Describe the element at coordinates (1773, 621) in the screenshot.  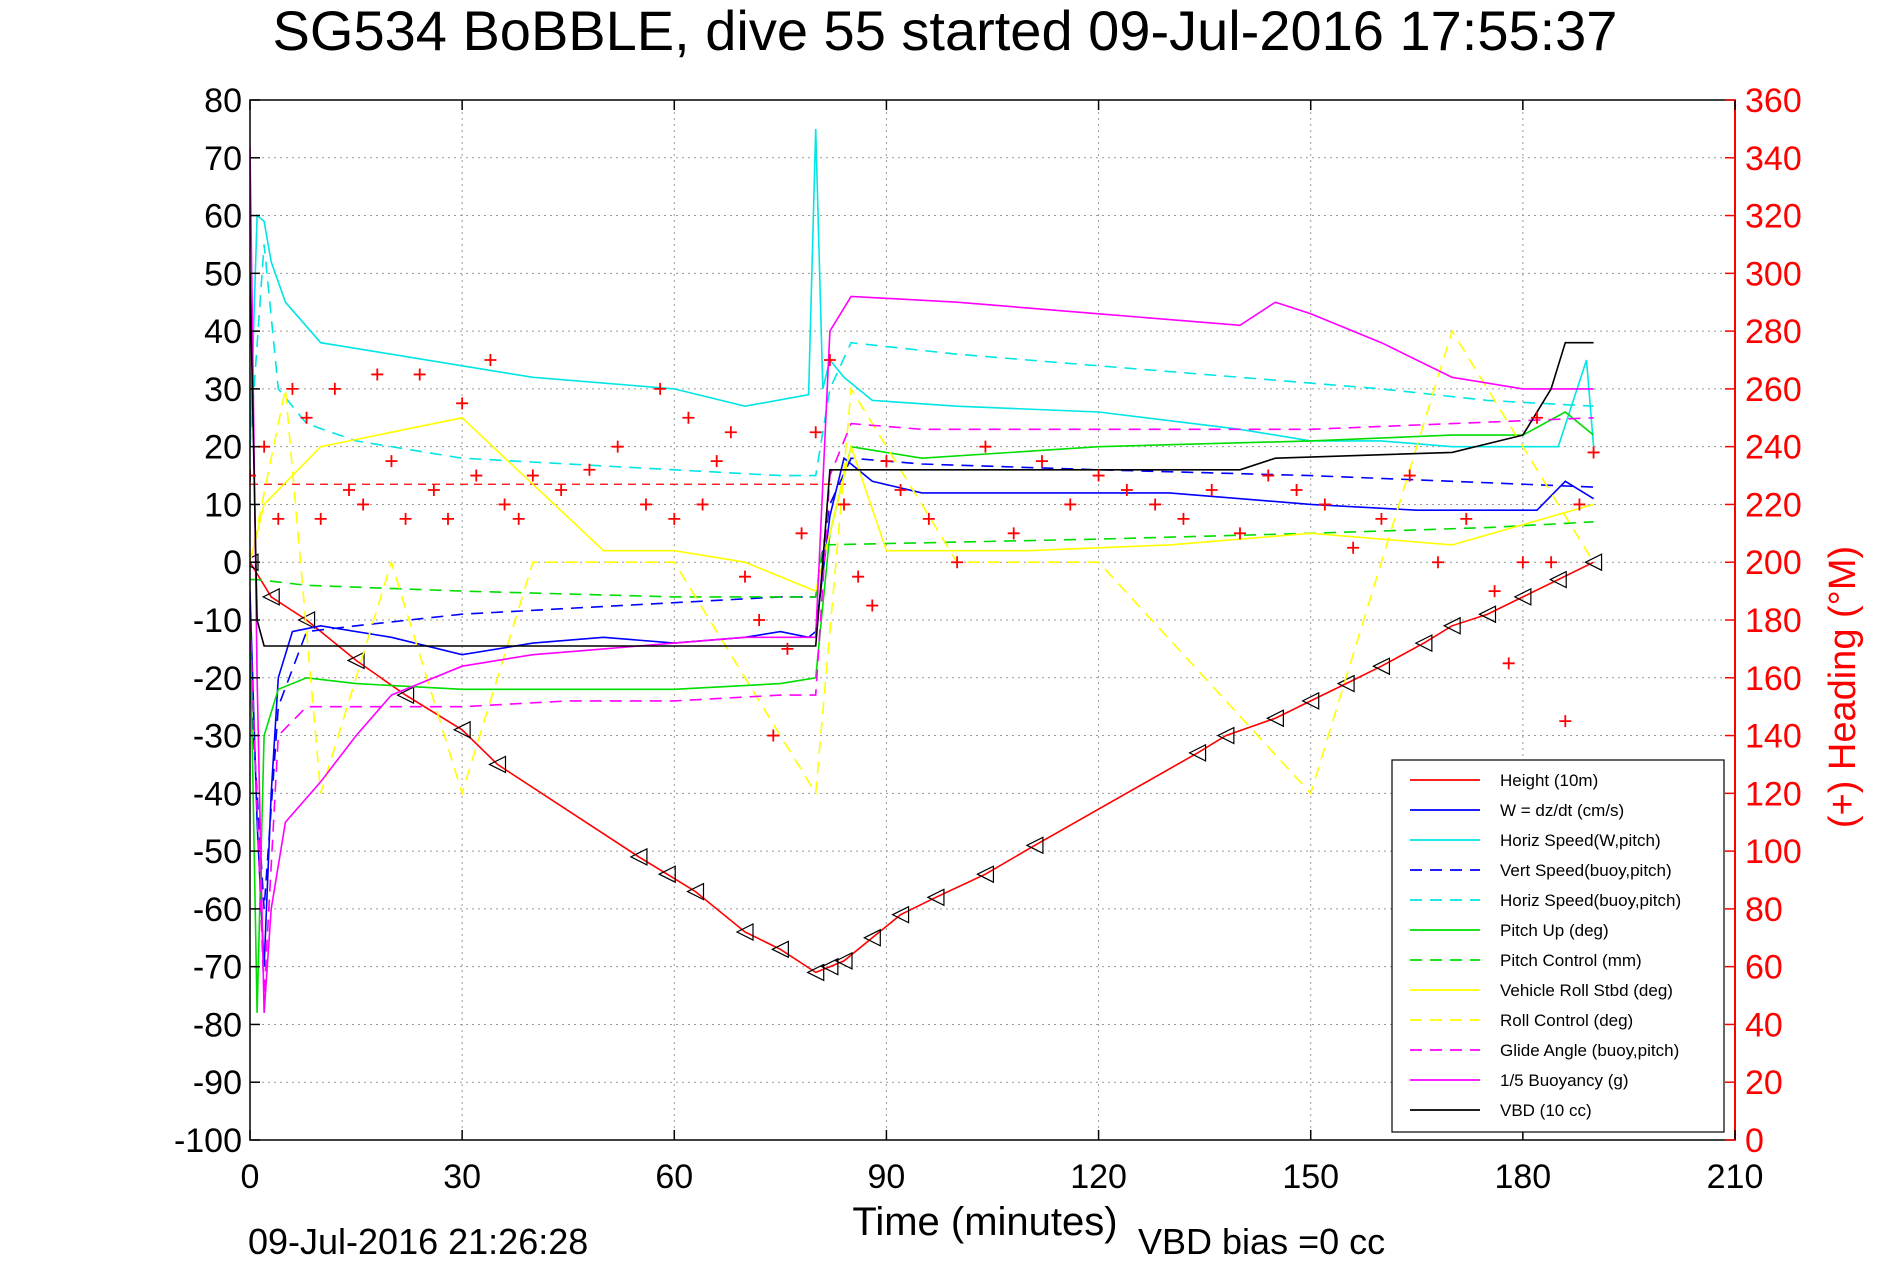
I see `y2-tick-label: 180` at that location.